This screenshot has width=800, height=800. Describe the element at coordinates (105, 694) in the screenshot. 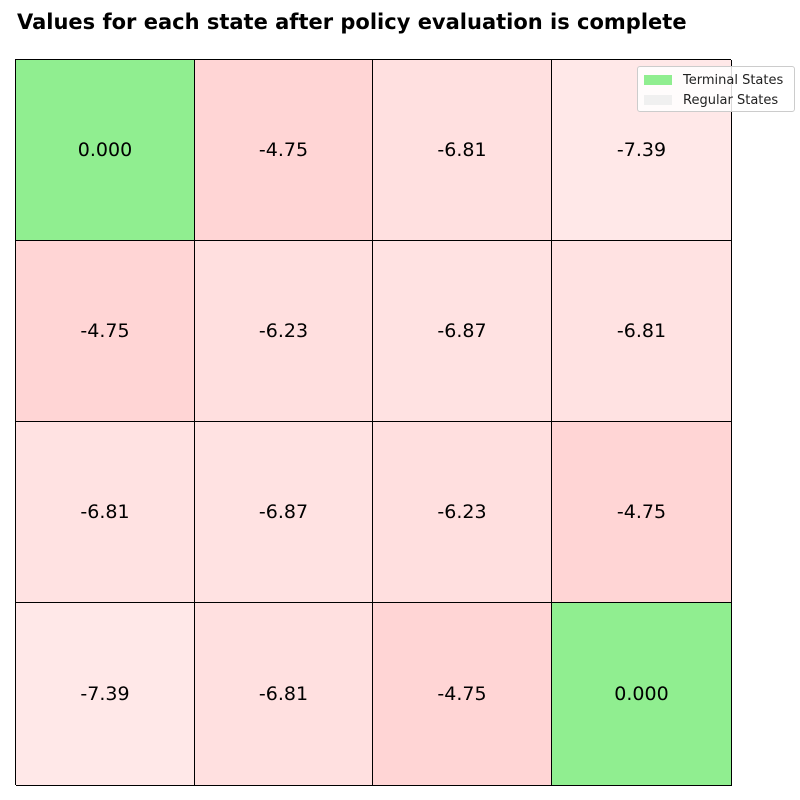

I see `grid-cell-r3-c0: -7.39` at that location.